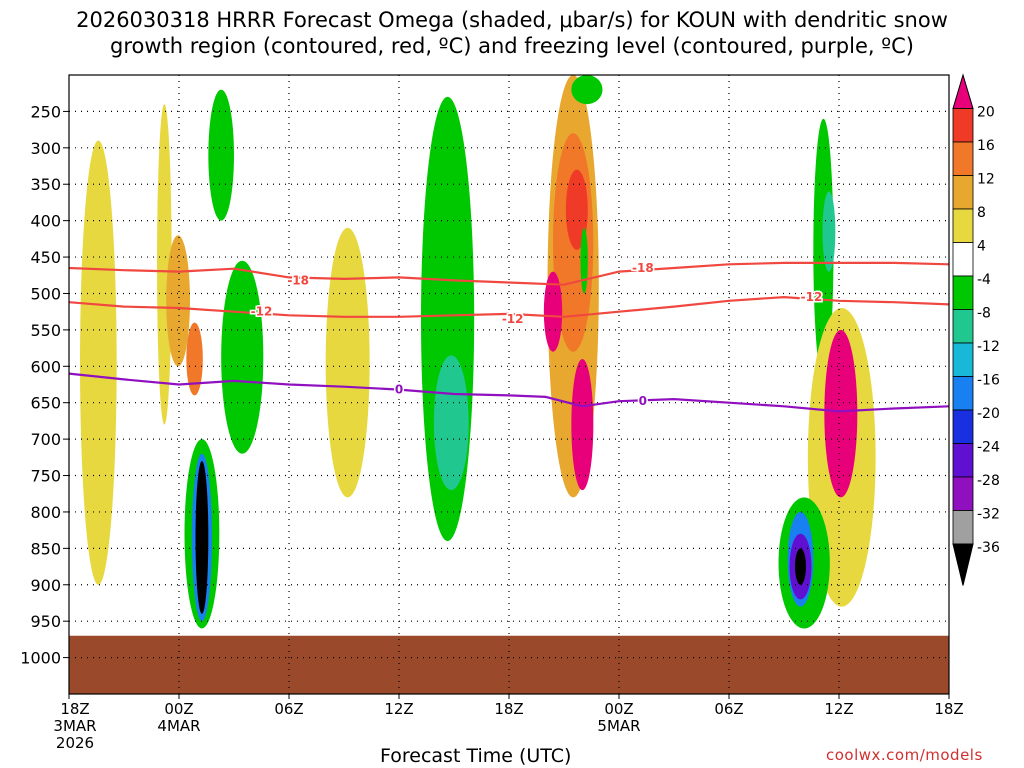 The image size is (1024, 768). What do you see at coordinates (984, 280) in the screenshot?
I see `colorbar-label-5: -4` at bounding box center [984, 280].